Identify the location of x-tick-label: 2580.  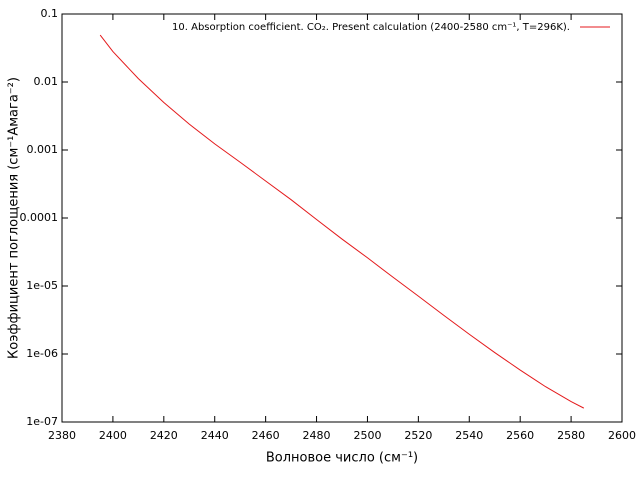
(571, 435).